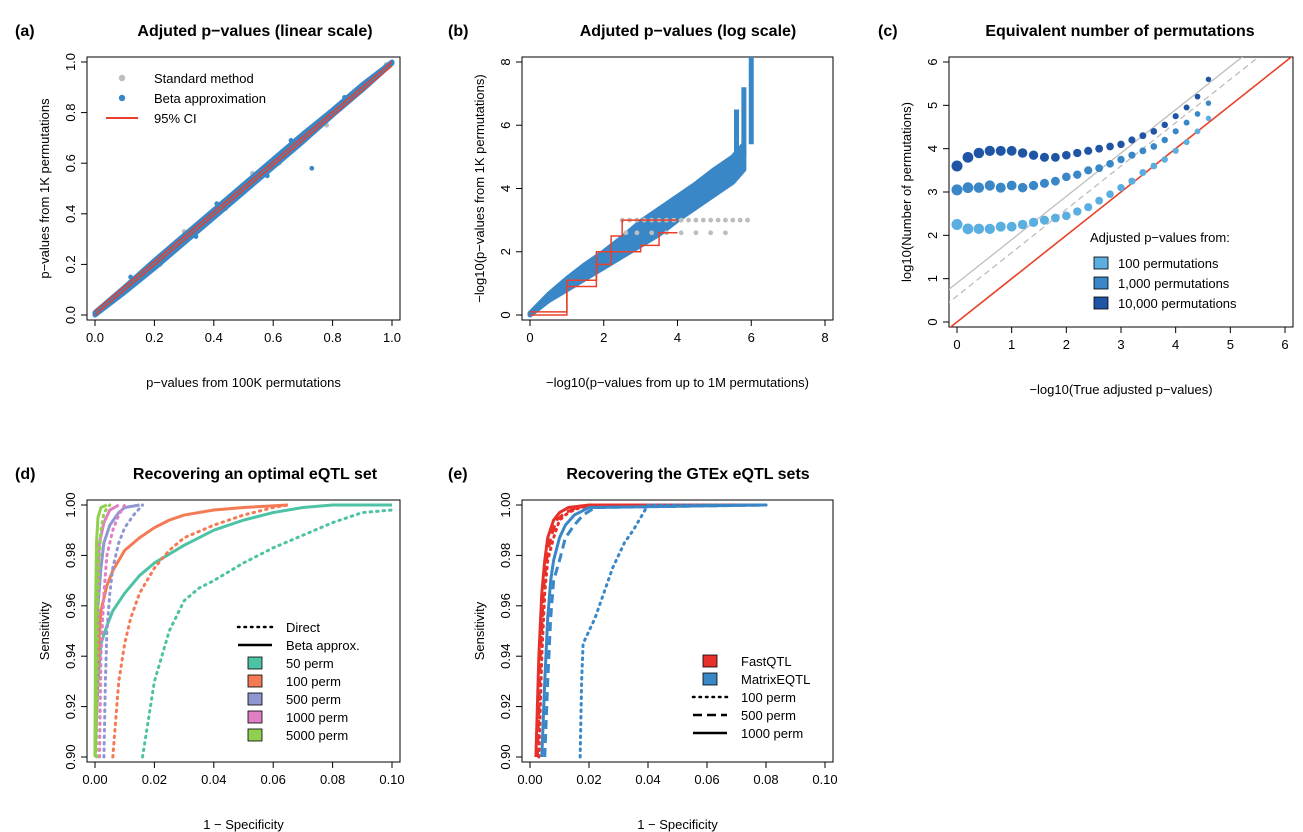  Describe the element at coordinates (1160, 237) in the screenshot. I see `legend-title: Adjusted p−values from:` at that location.